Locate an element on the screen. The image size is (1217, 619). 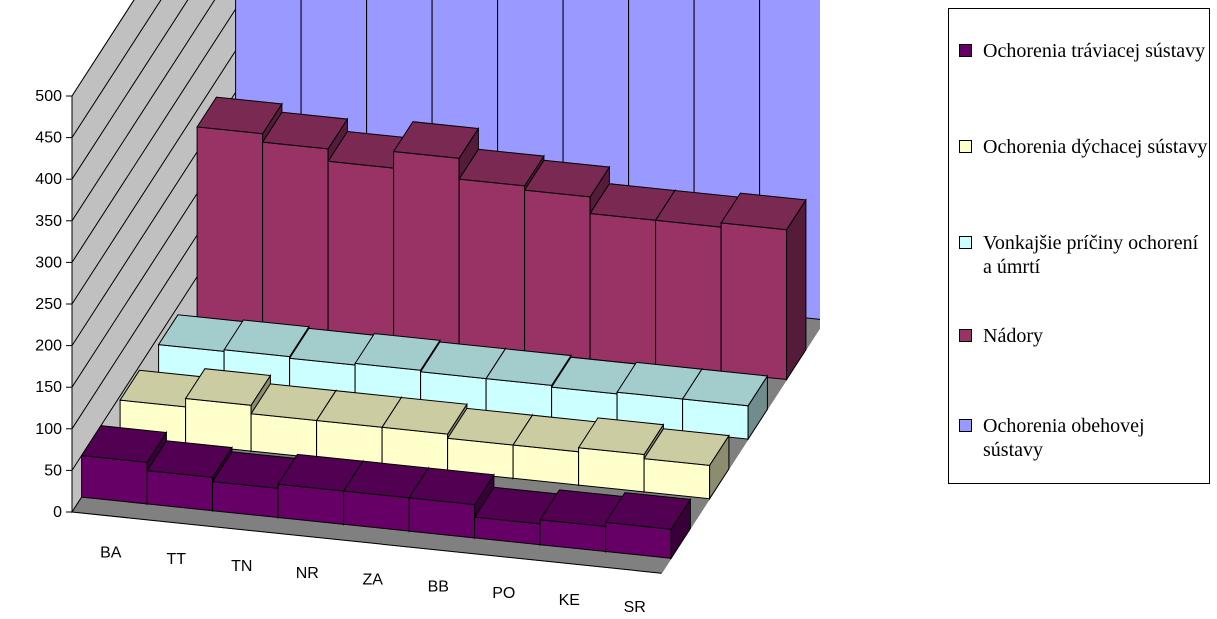
y-tick-label: 150 is located at coordinates (48, 387).